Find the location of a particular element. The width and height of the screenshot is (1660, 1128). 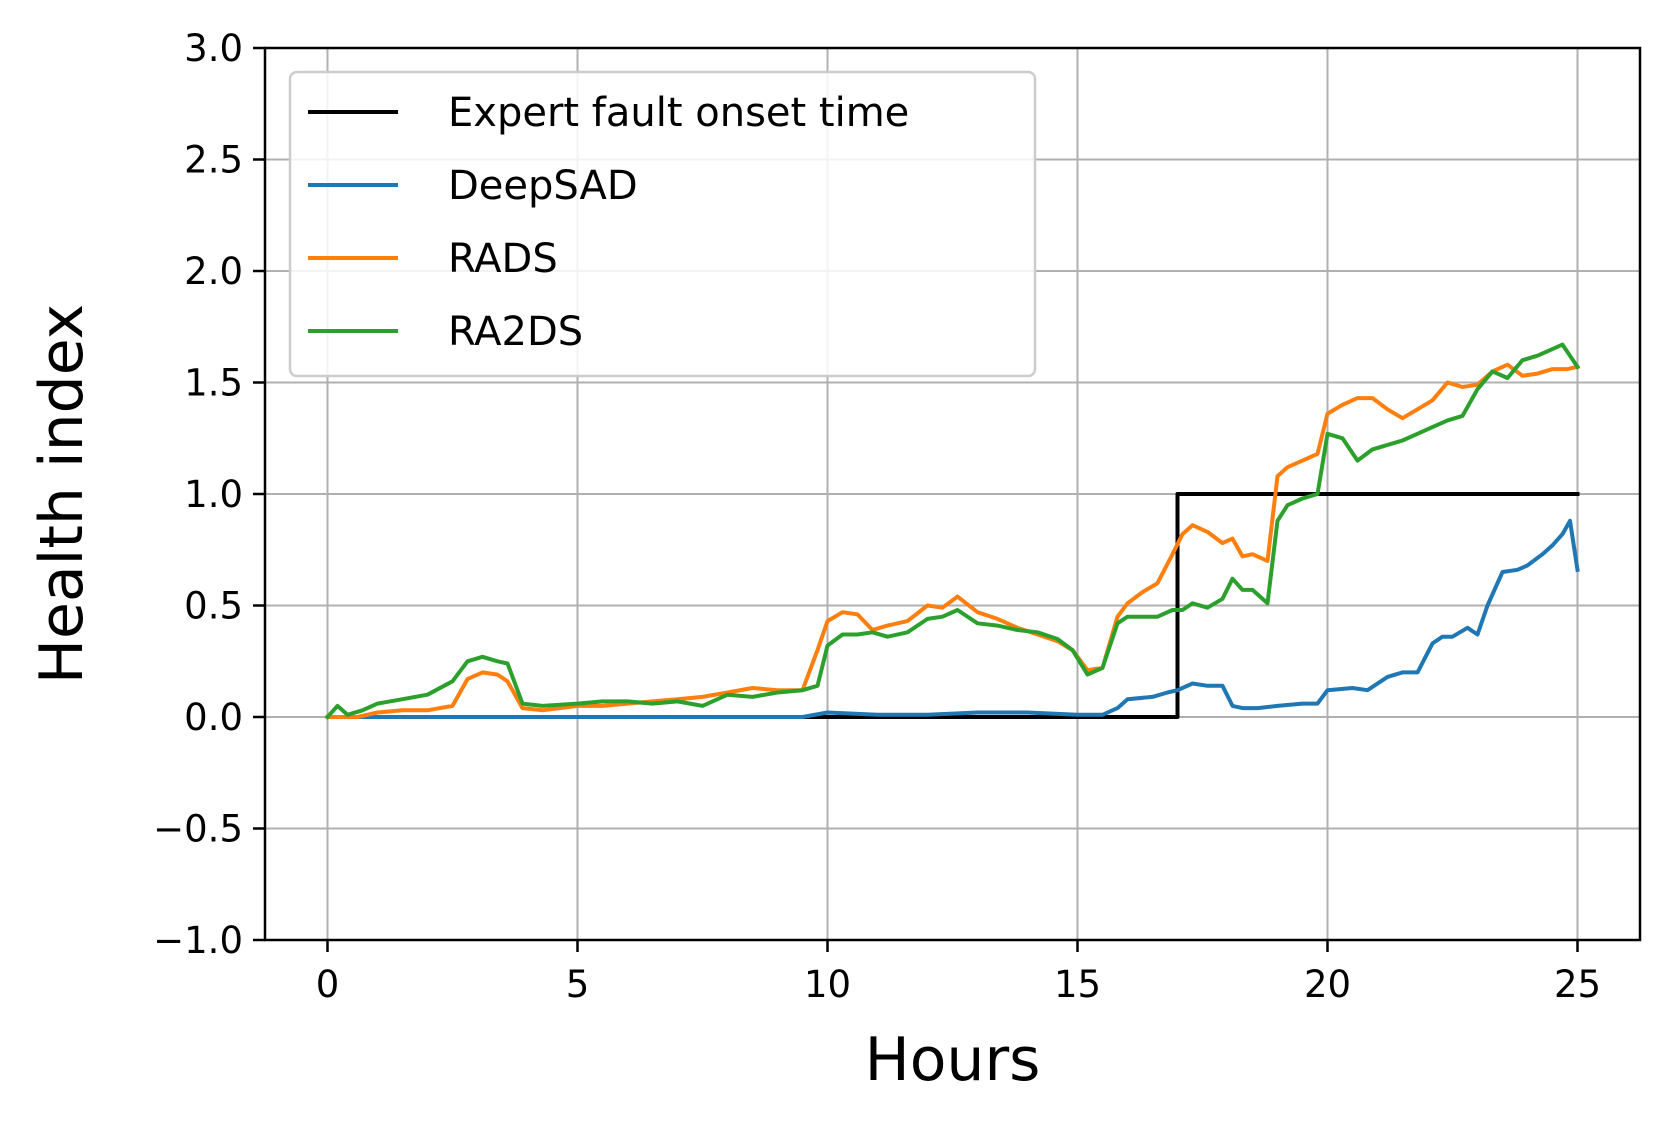

x-tick-label: 15 is located at coordinates (1077, 984).